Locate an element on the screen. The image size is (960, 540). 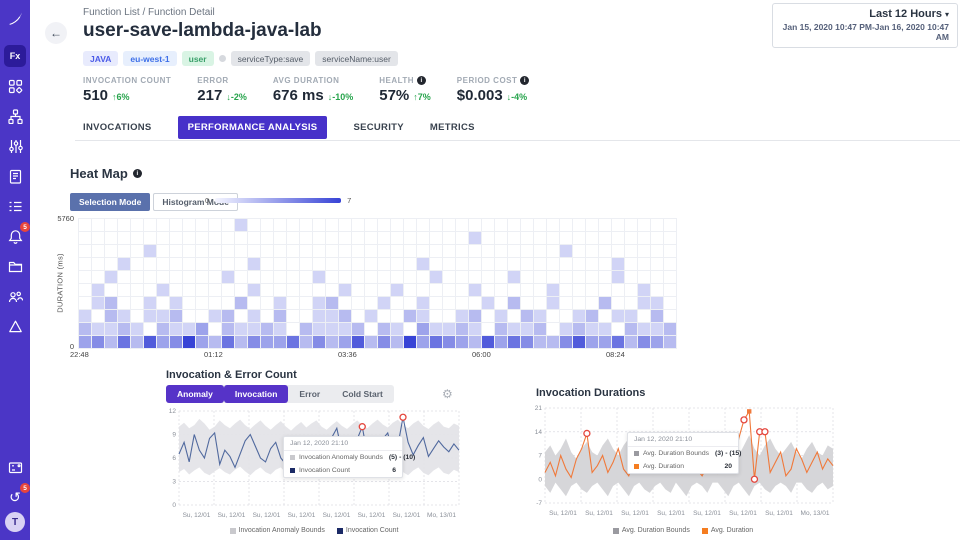
sidebar-item-billing is located at coordinates (15, 467).